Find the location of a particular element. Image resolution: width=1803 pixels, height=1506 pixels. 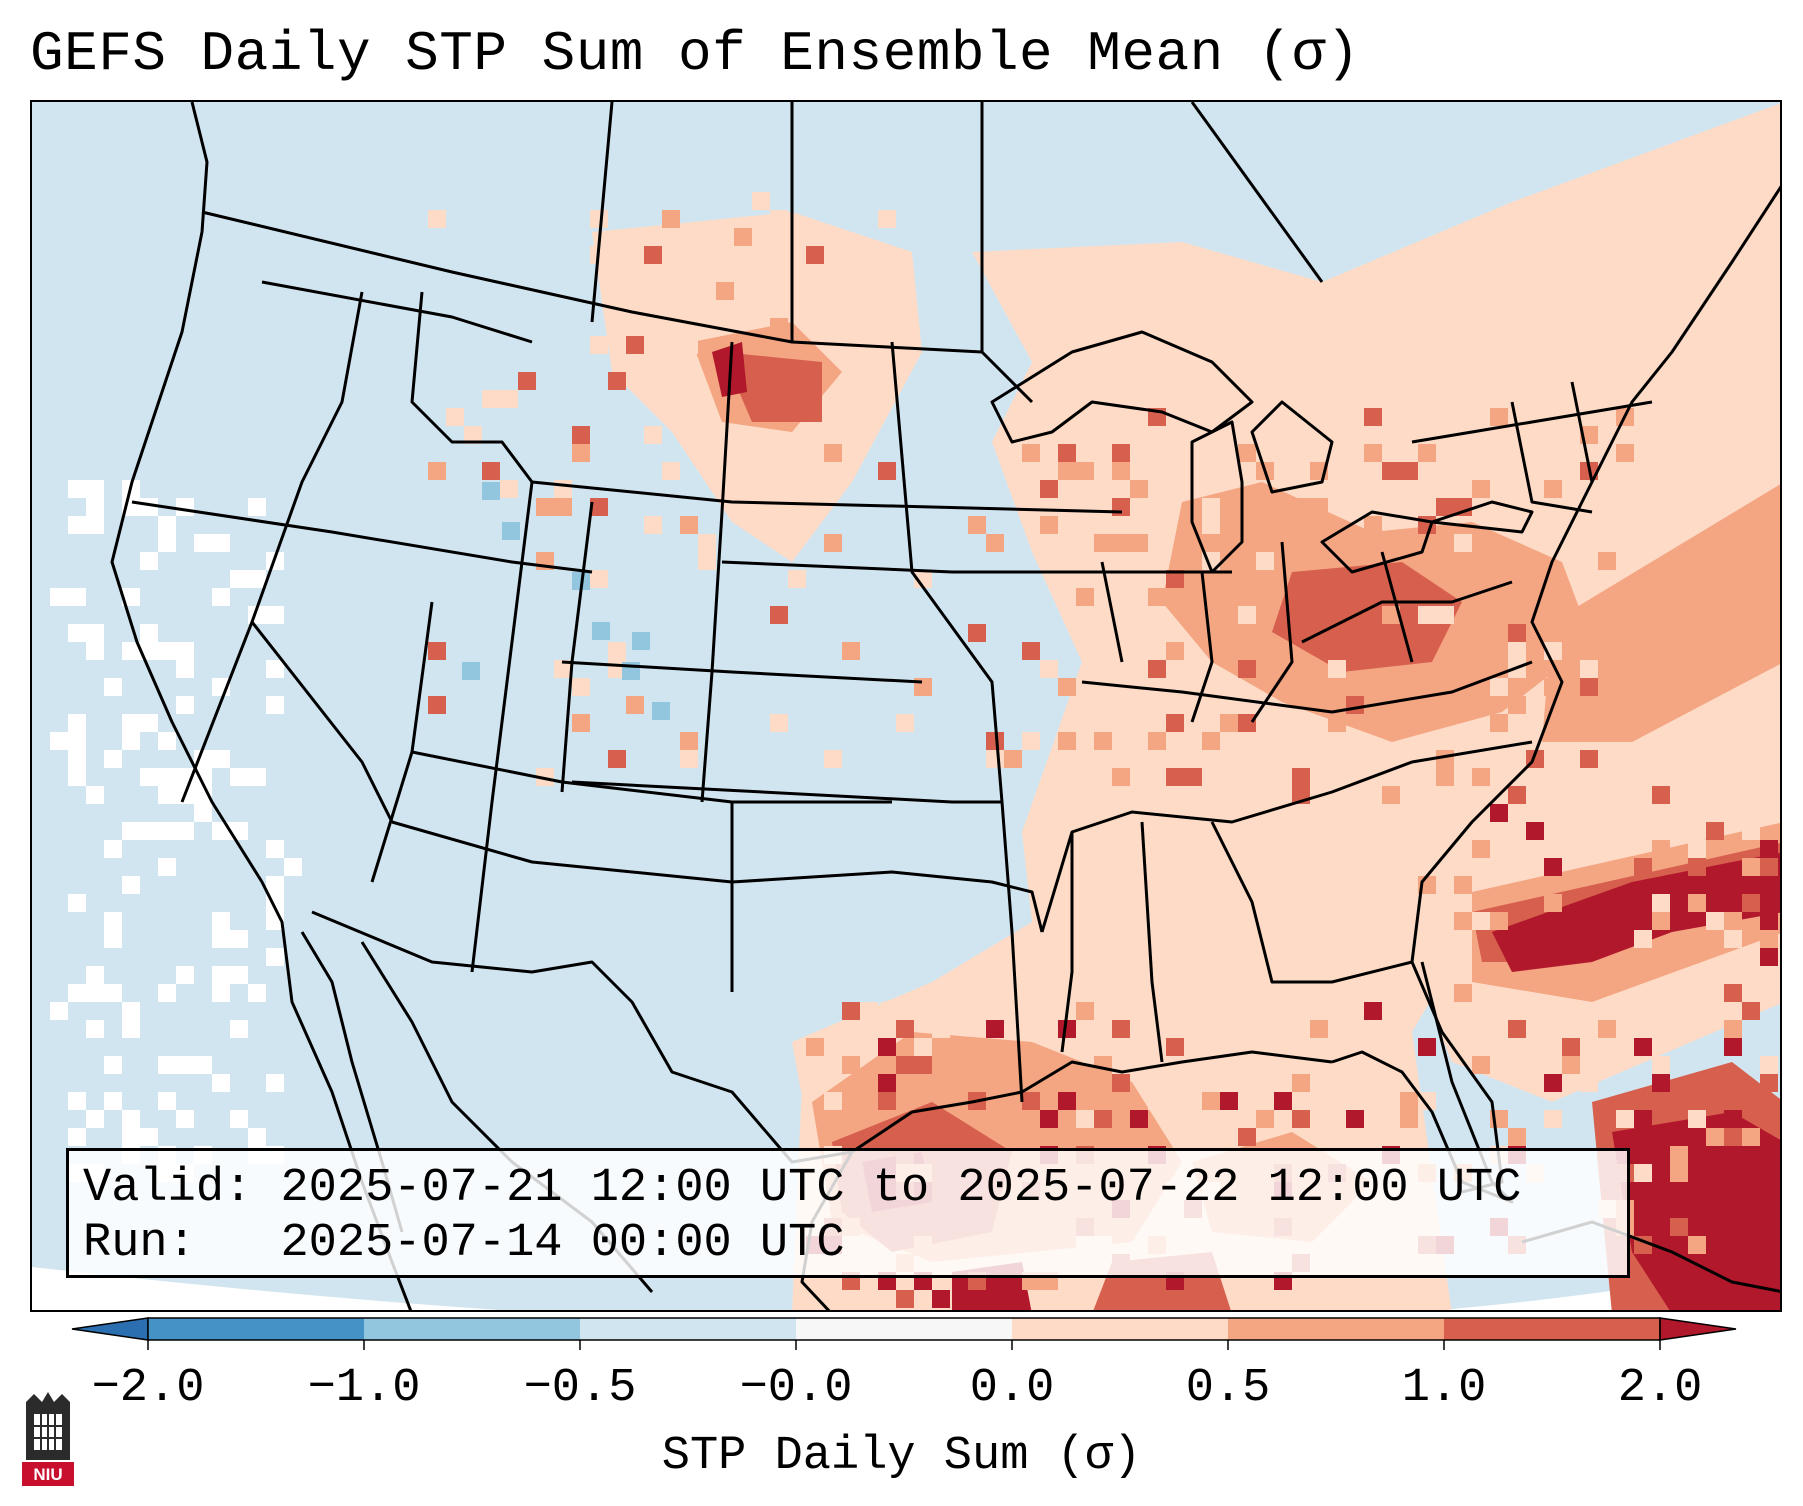

colorbar-tick-label: −0.0 is located at coordinates (796, 1388).